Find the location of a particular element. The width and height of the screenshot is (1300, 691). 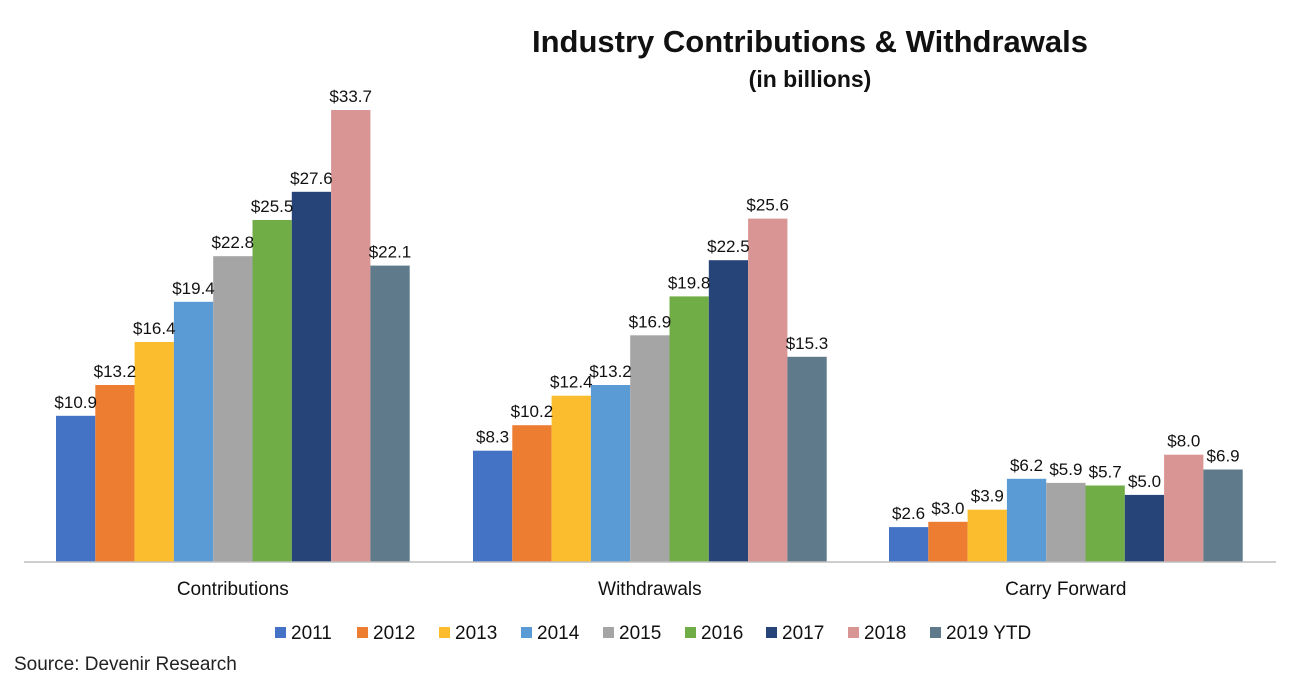

data-label: $22.8 is located at coordinates (233, 242).